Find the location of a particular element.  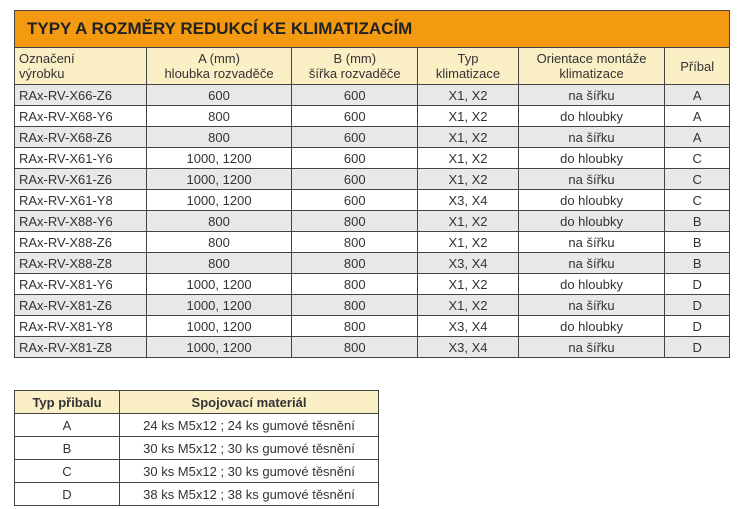

table-row: D 38 ks M5x12 ; 38 ks gumové těsnění is located at coordinates (196, 494).